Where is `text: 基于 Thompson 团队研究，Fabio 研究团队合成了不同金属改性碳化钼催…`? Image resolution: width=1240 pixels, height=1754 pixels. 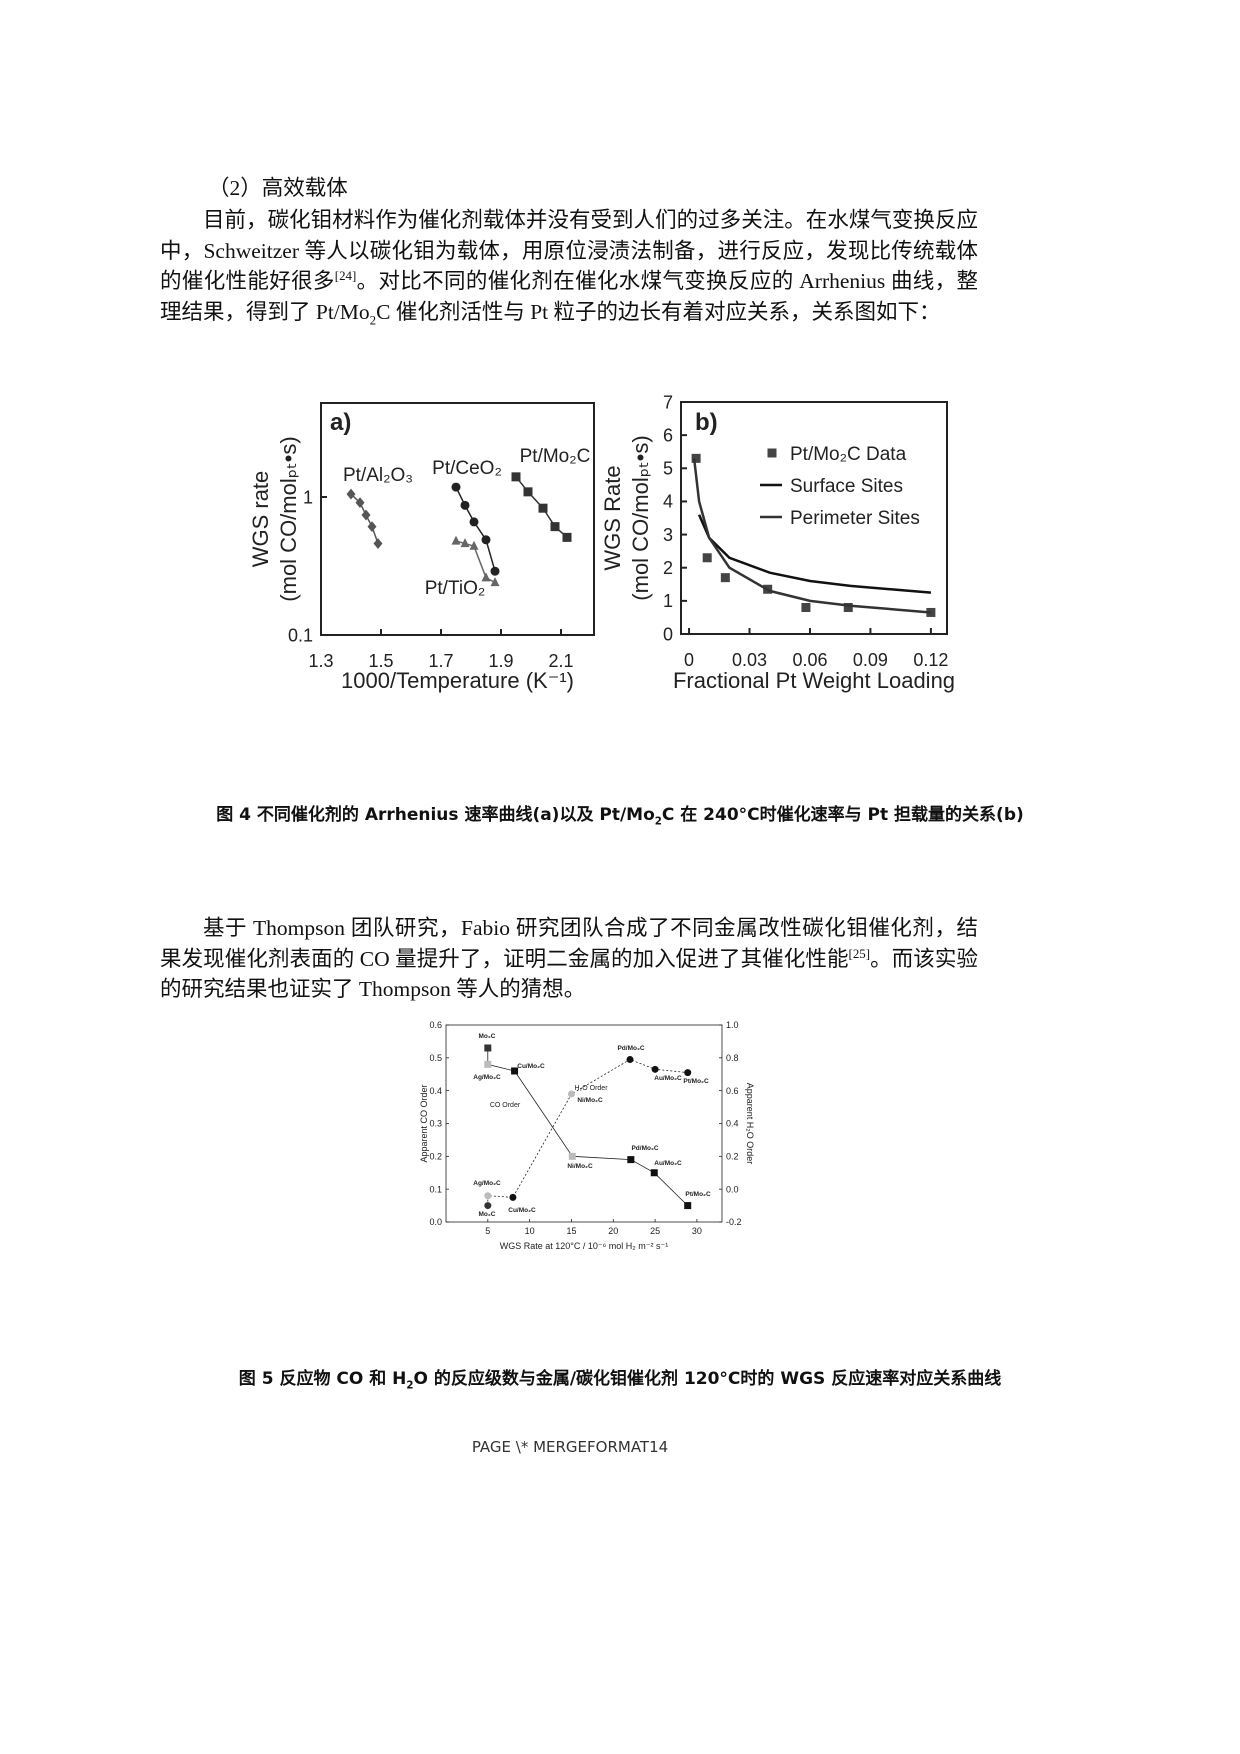 text: 基于 Thompson 团队研究，Fabio 研究团队合成了不同金属改性碳化钼催… is located at coordinates (569, 943).